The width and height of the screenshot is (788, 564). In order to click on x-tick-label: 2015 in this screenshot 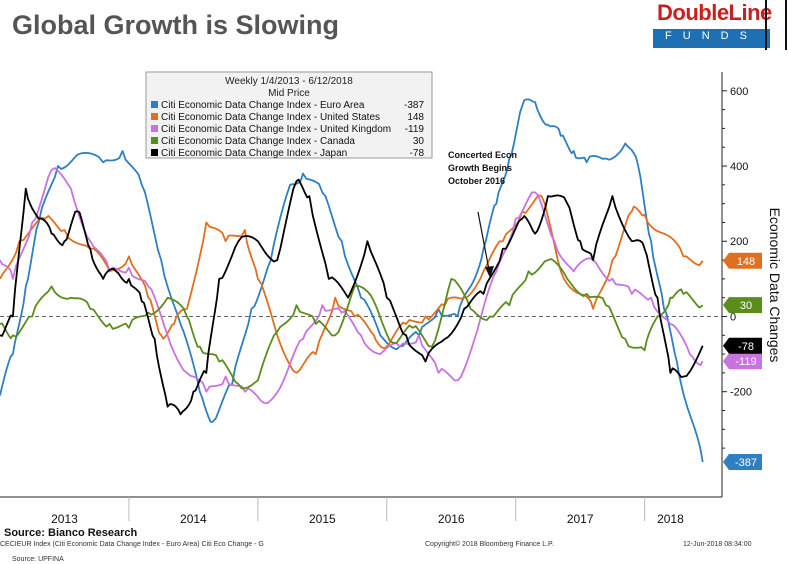, I will do `click(322, 519)`.